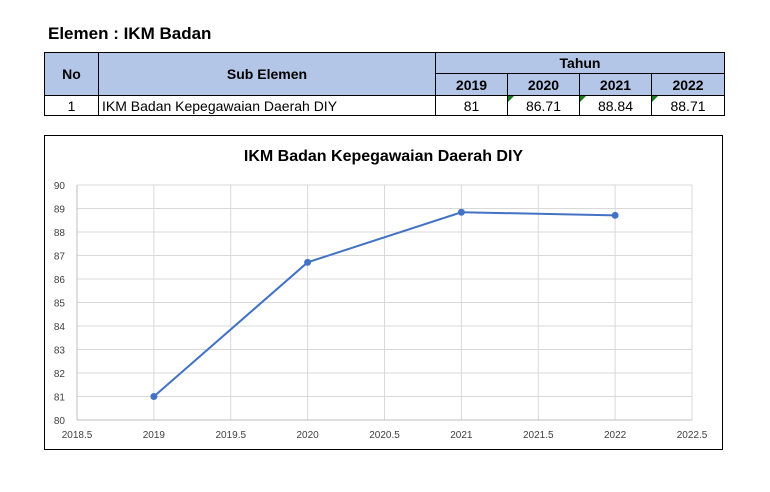 This screenshot has height=492, width=770. I want to click on chart-title: IKM Badan Kepegawaian Daerah DIY, so click(383, 156).